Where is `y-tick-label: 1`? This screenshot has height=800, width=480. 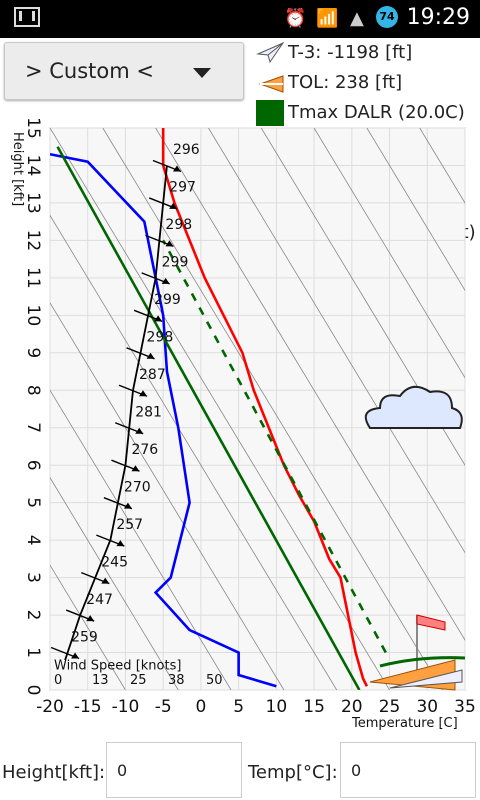 y-tick-label: 1 is located at coordinates (33, 652).